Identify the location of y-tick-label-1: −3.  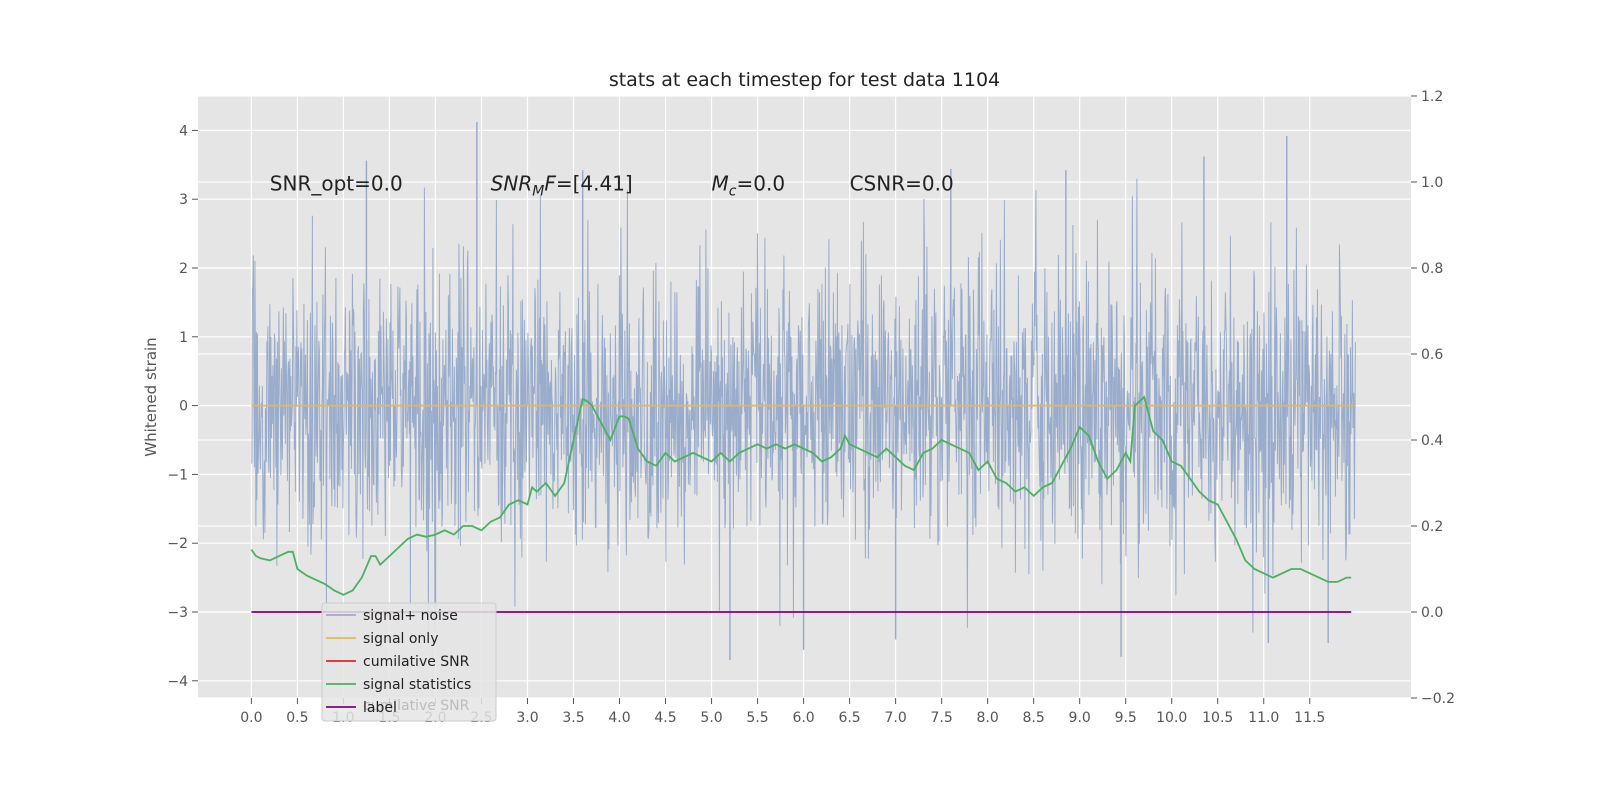
(177, 613).